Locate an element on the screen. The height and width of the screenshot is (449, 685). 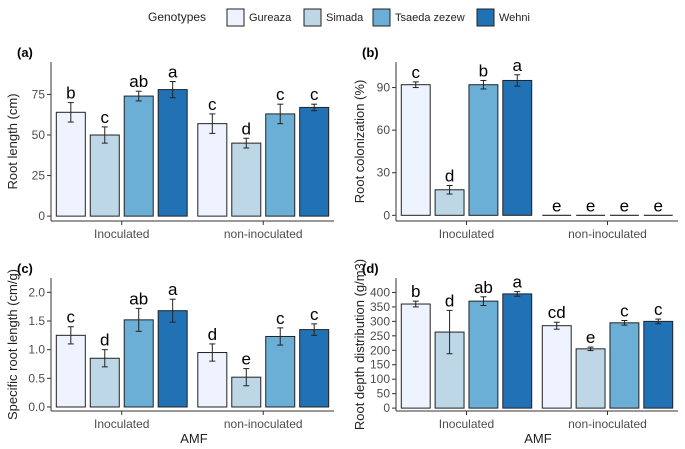
panel-c-bar-tsaeda-zezew-inoculated is located at coordinates (138, 363).